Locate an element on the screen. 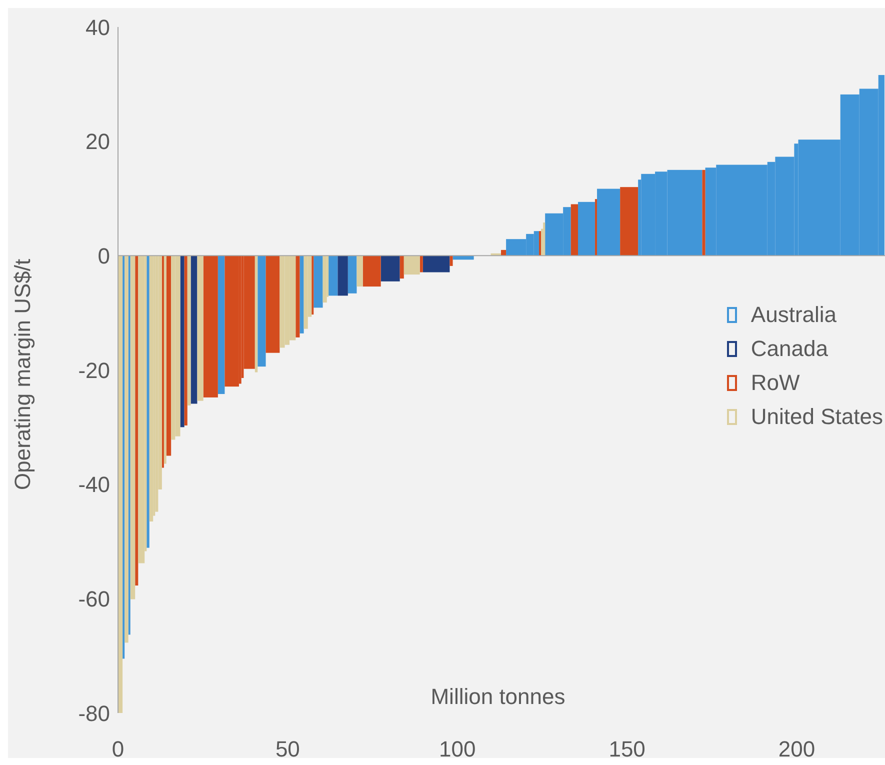  x-tick-label: 150 is located at coordinates (627, 749).